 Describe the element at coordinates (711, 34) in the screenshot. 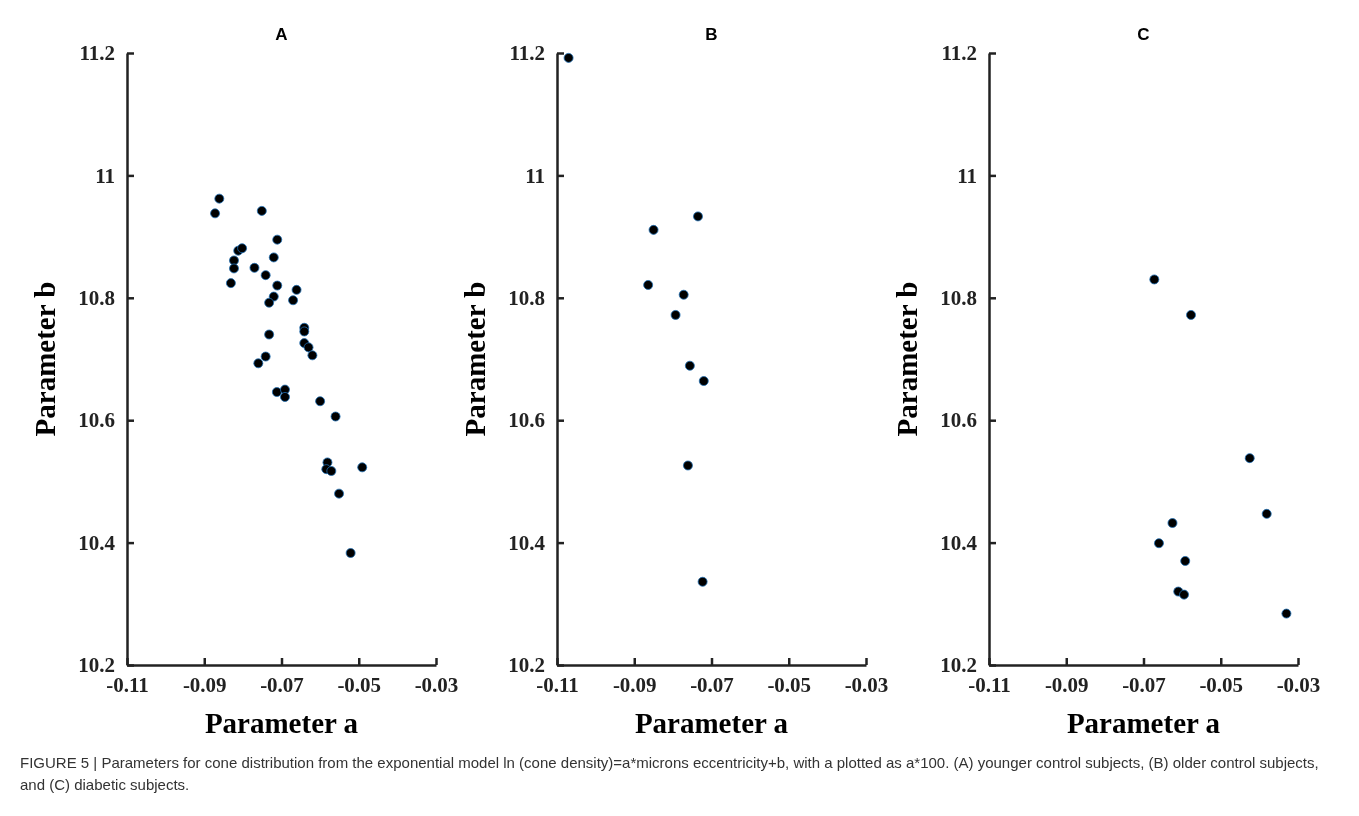

I see `chart-title: B` at that location.